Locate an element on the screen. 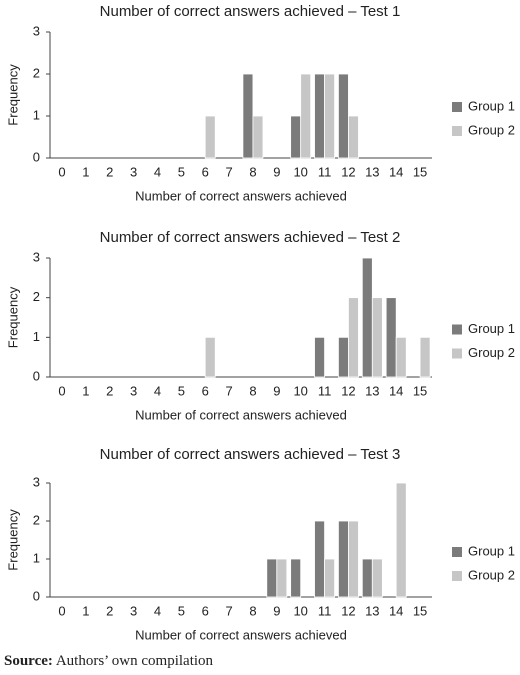 Image resolution: width=520 pixels, height=675 pixels. source-text: Authors’ own compilation is located at coordinates (135, 661).